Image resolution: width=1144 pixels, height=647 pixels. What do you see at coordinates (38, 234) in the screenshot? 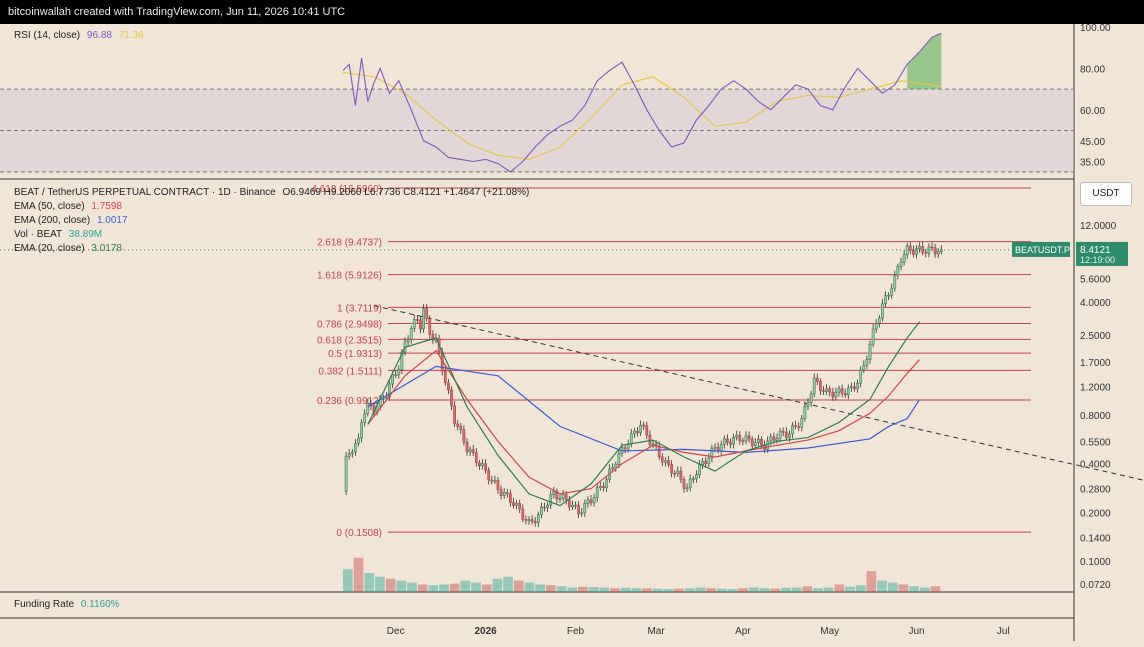
I see `volume-legend-label: Vol · BEAT` at bounding box center [38, 234].